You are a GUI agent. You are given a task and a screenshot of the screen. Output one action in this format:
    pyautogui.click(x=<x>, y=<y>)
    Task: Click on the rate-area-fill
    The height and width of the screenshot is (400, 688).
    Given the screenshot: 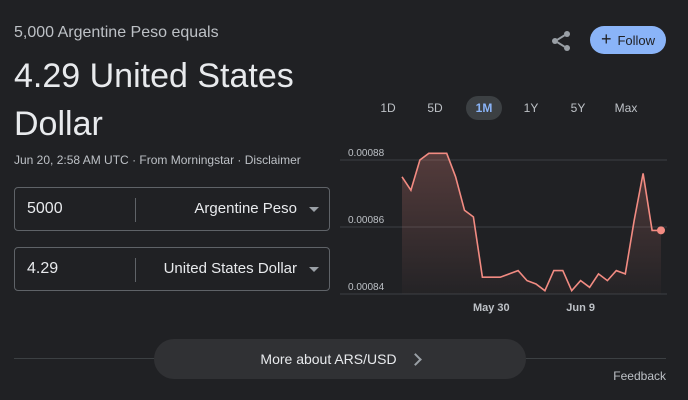 What is the action you would take?
    pyautogui.click(x=531, y=223)
    